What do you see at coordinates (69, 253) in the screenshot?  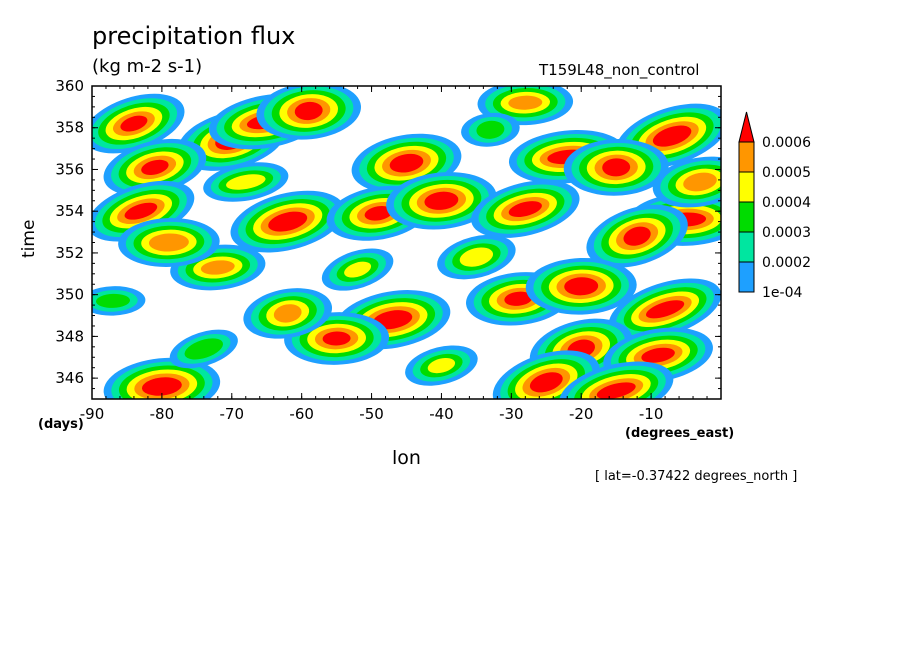 I see `y-tick-label: 352` at bounding box center [69, 253].